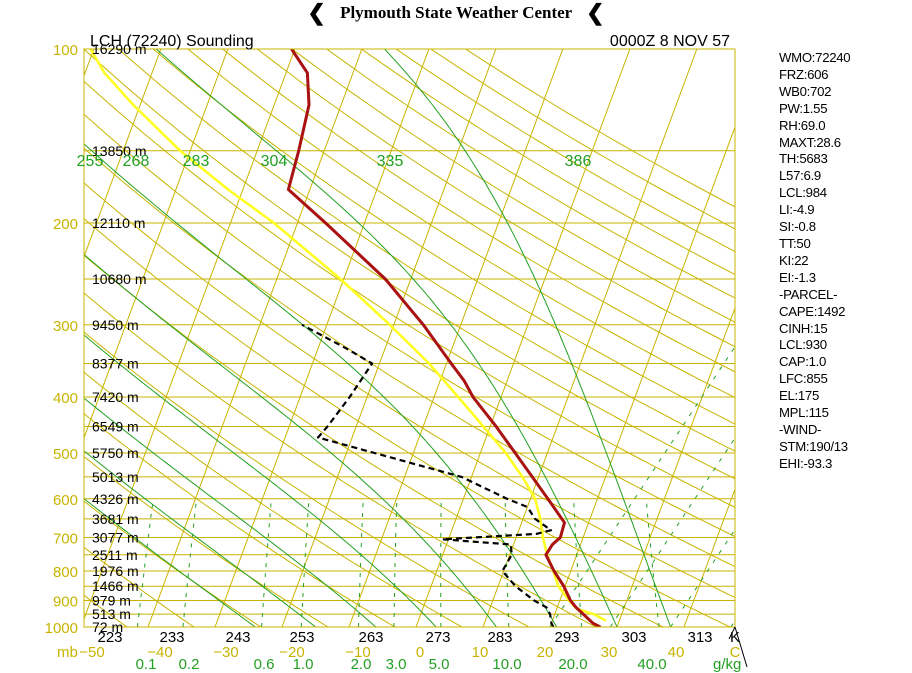  Describe the element at coordinates (670, 41) in the screenshot. I see `datetime-label: 0000Z 8 NOV 57` at that location.